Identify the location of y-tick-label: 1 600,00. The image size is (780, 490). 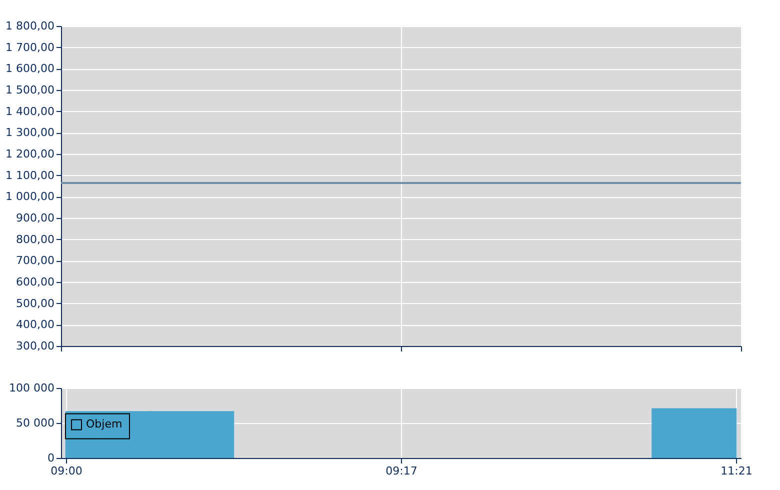
(30, 69).